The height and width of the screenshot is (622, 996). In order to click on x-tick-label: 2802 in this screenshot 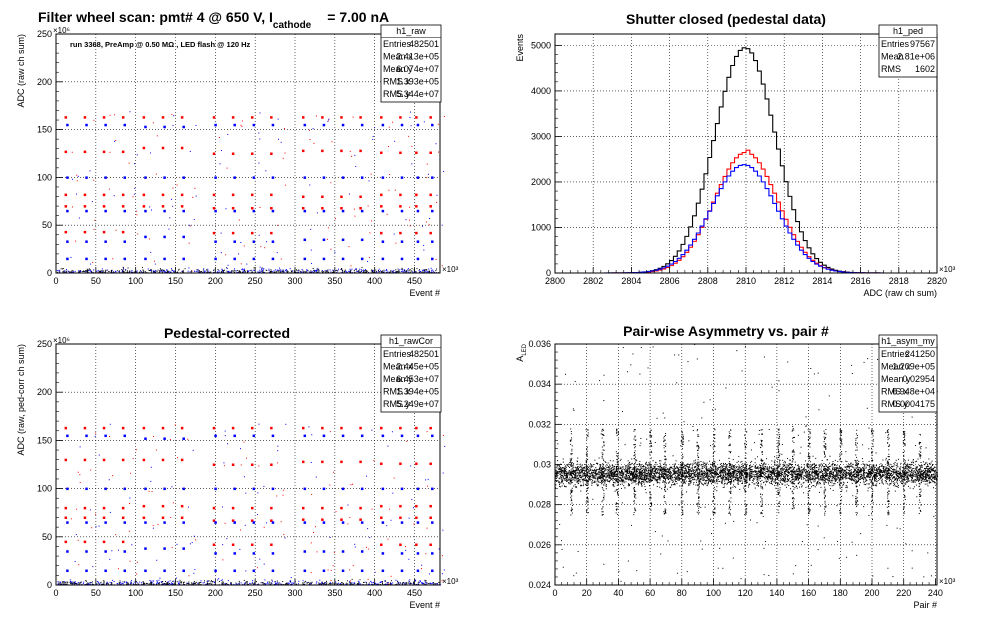, I will do `click(593, 281)`.